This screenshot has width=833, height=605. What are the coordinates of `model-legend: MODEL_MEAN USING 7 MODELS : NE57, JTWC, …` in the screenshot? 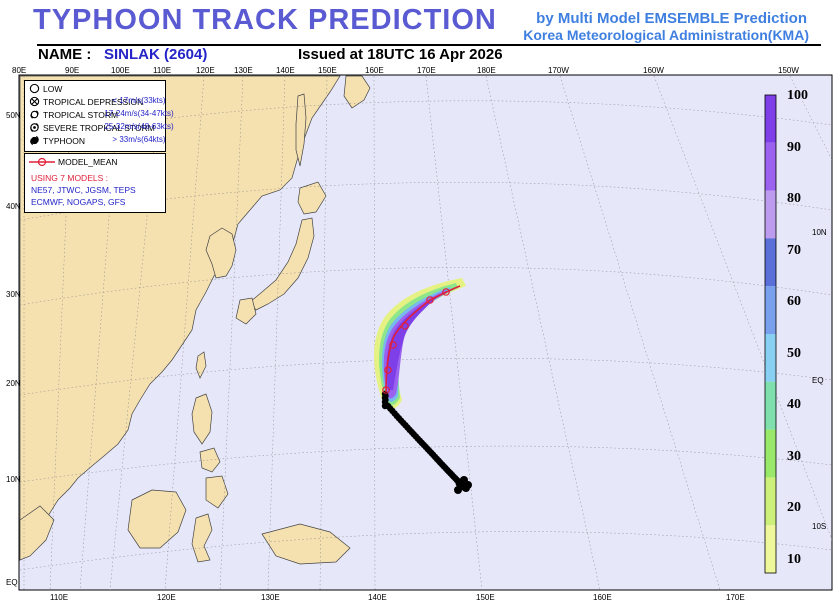 It's located at (95, 183).